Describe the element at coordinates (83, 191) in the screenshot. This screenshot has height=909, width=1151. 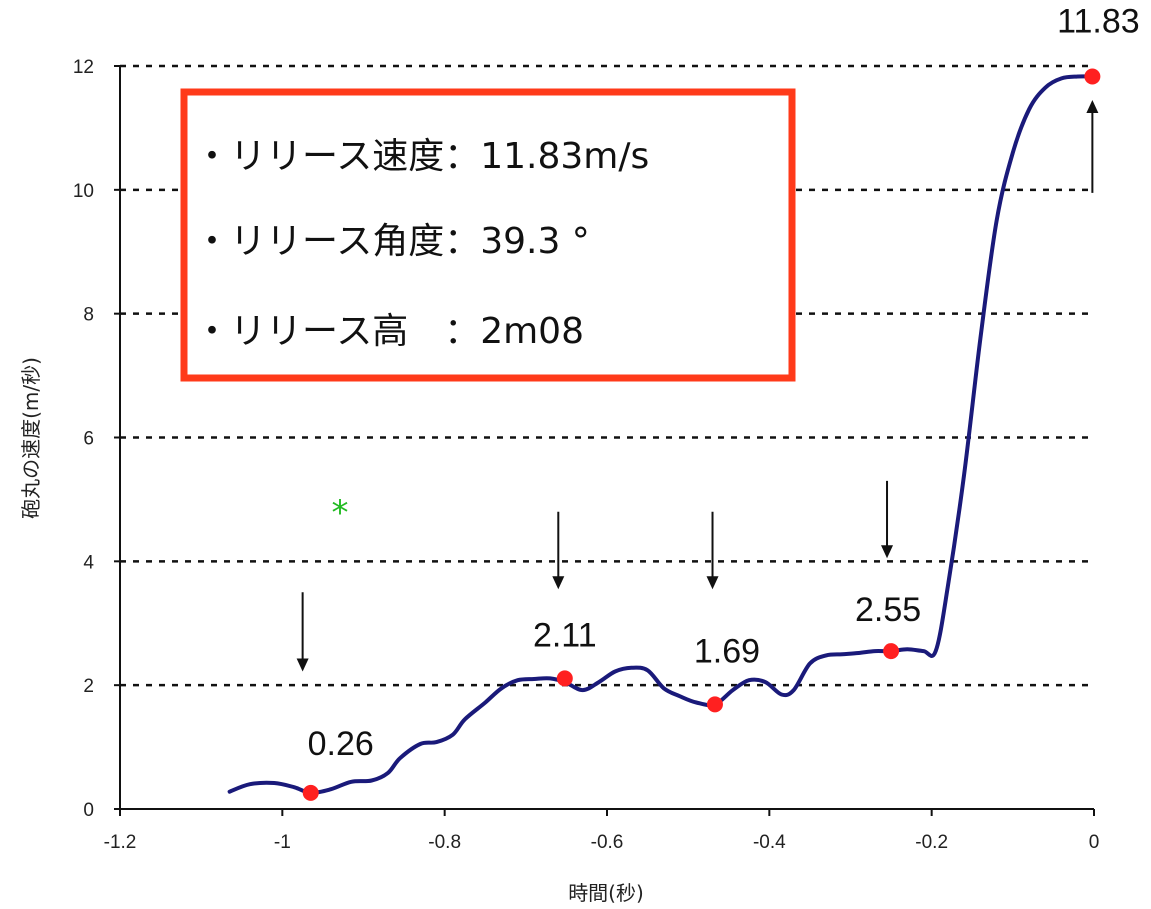
I see `y-tick-label: 10` at that location.